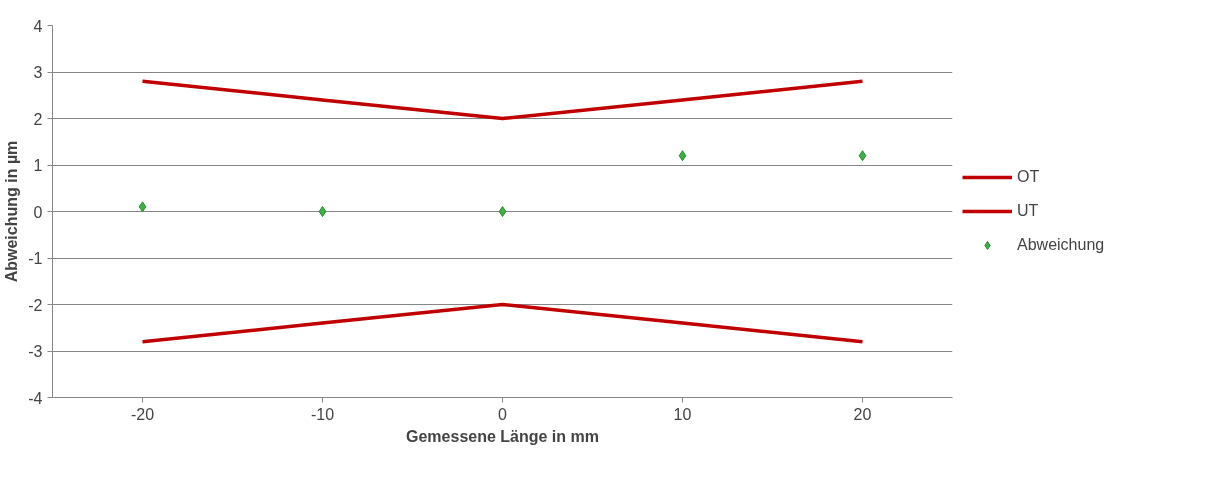  I want to click on x-tick-label: 0, so click(503, 414).